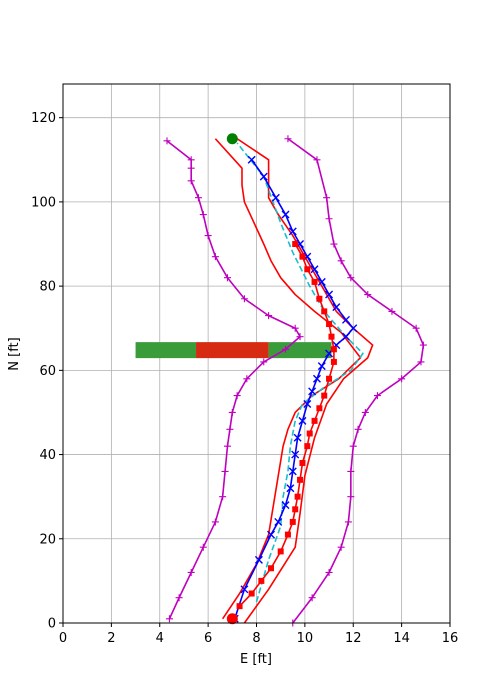 The image size is (500, 700). I want to click on obstacle-bar, so click(233, 350).